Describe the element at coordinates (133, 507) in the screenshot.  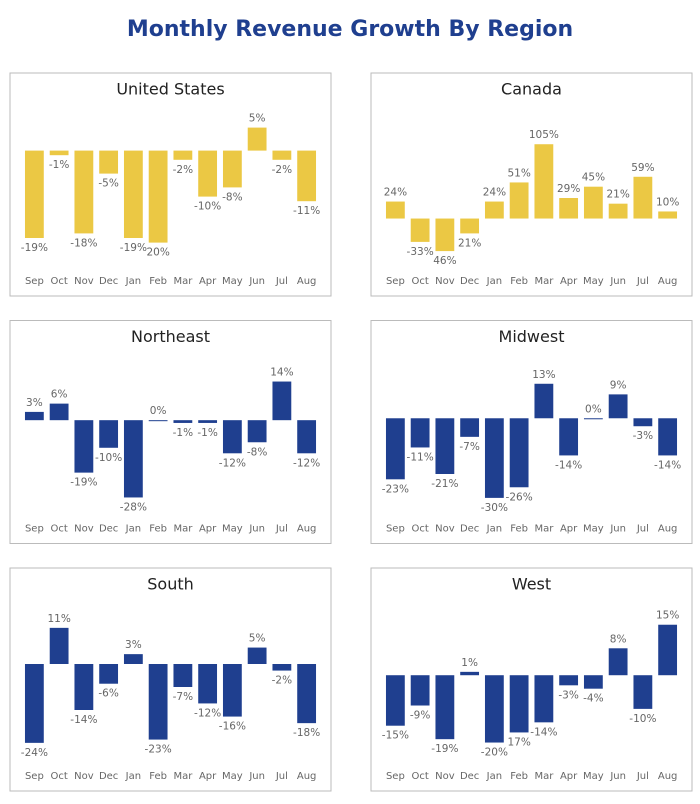
I see `value-label: -28%` at that location.